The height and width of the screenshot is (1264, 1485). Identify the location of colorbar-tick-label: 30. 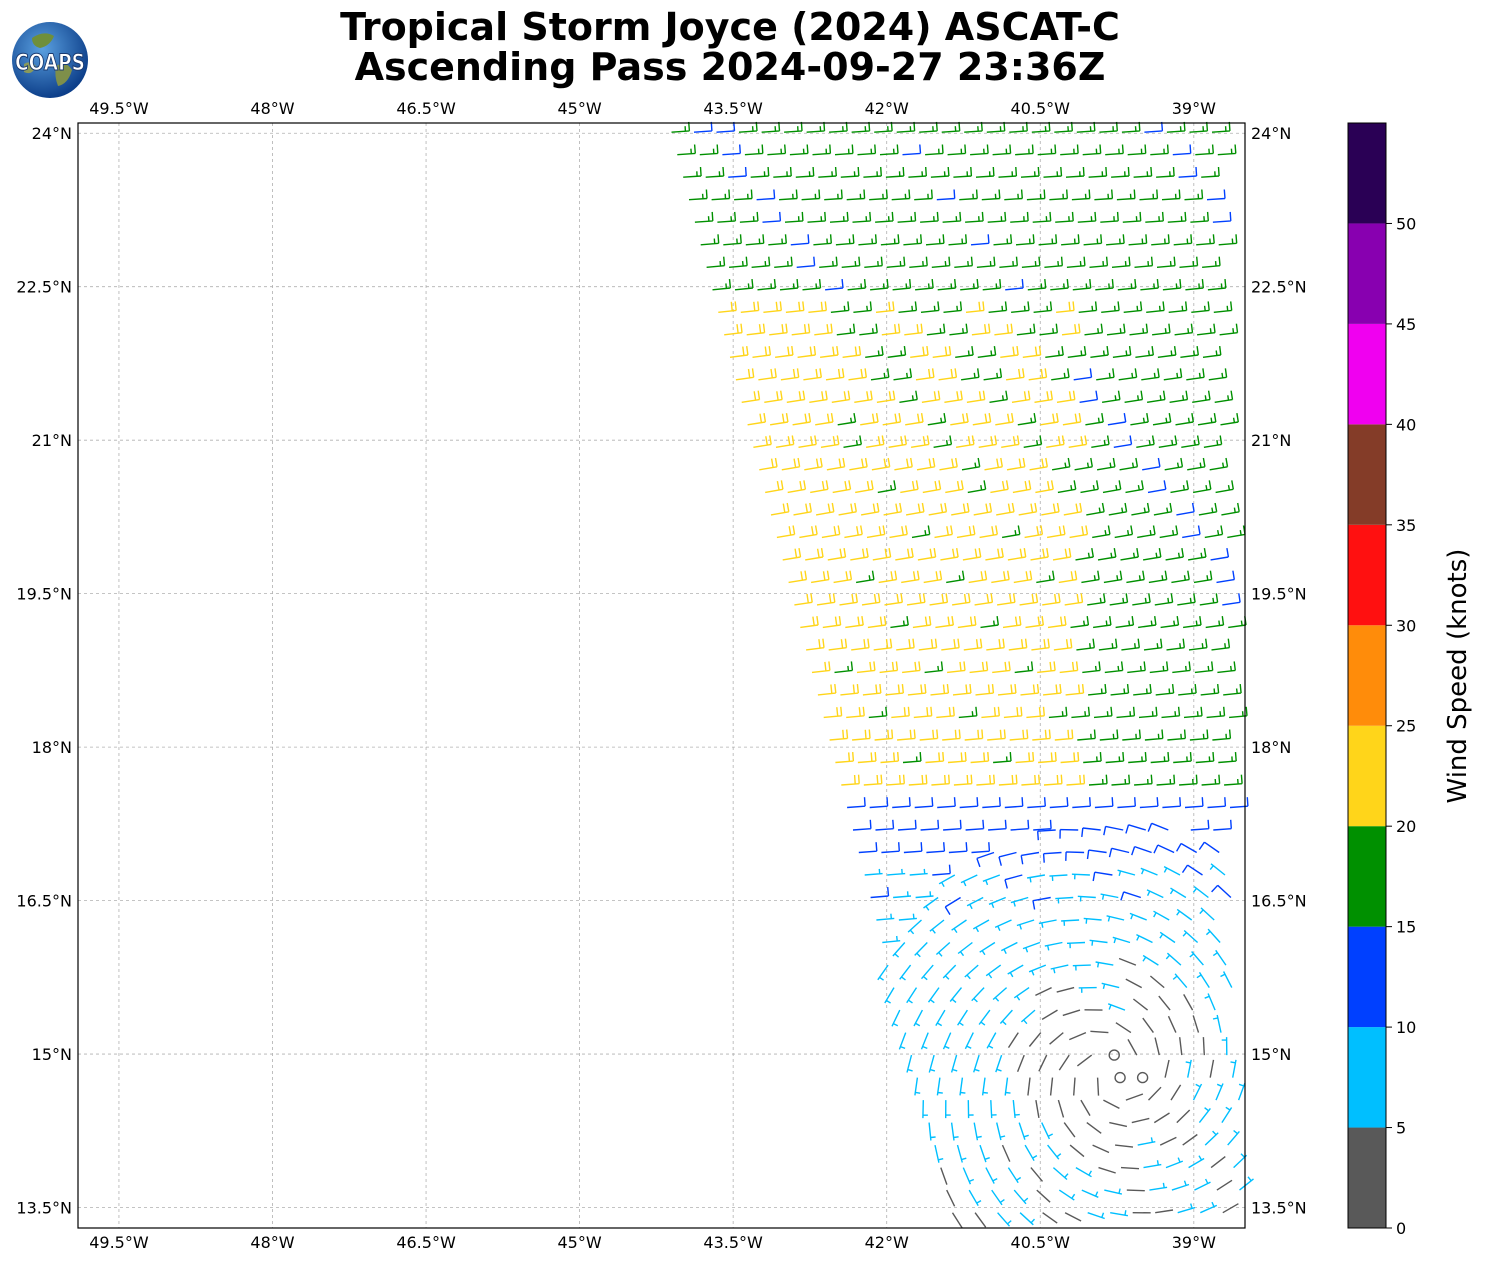
(1406, 625).